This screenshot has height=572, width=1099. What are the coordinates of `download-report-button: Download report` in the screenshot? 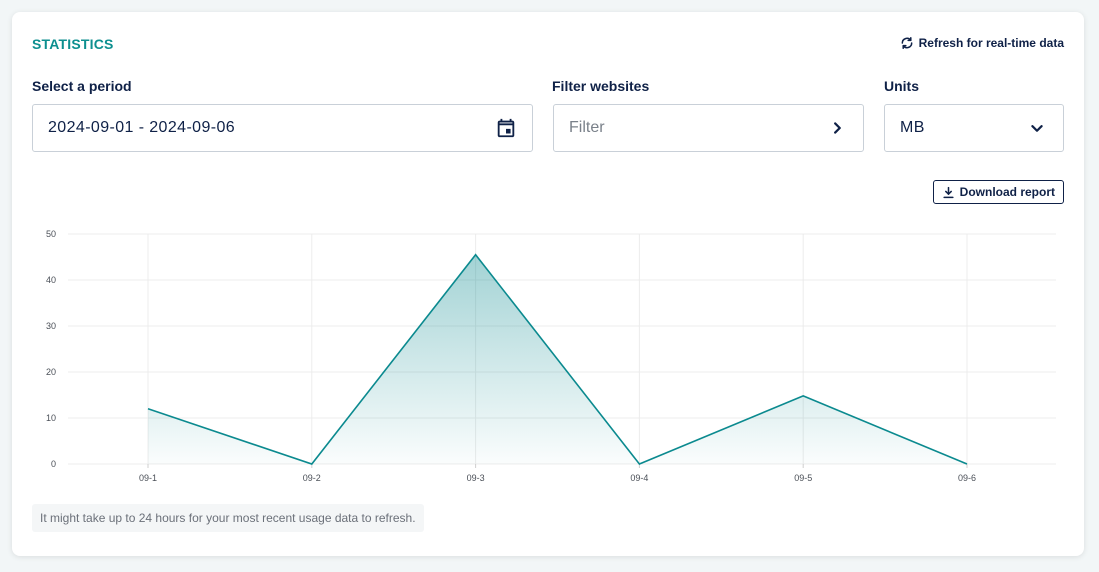 It's located at (998, 192).